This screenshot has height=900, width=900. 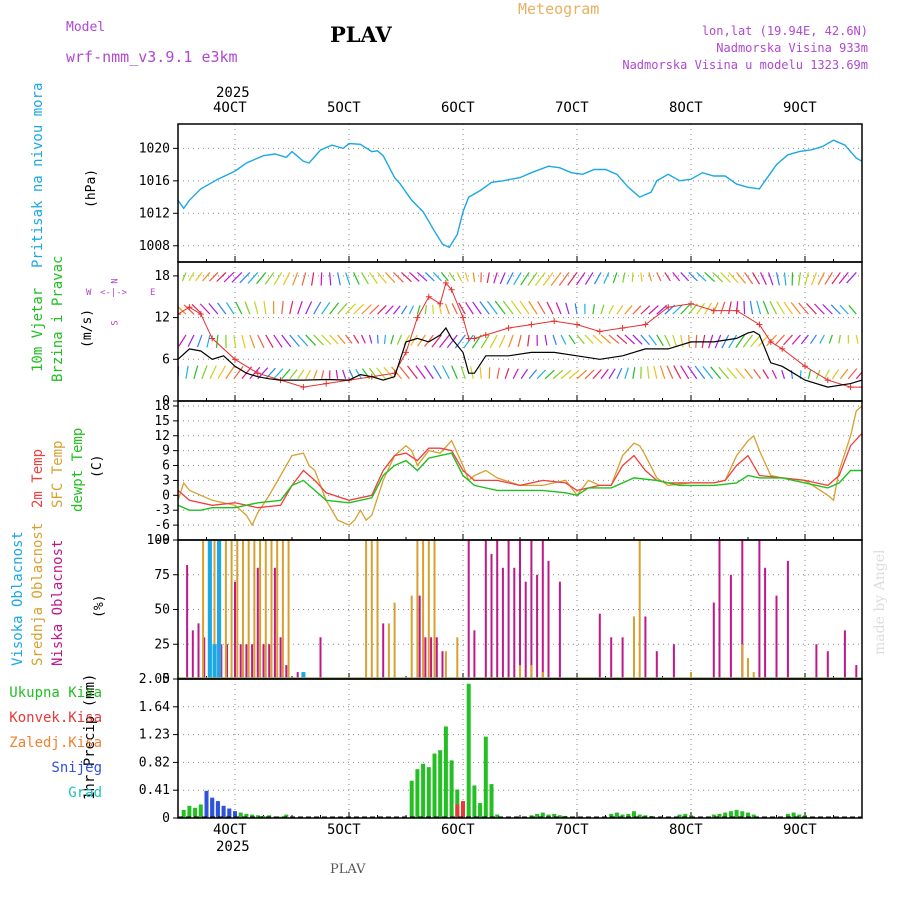 I want to click on y-tick-label: 6, so click(x=166, y=359).